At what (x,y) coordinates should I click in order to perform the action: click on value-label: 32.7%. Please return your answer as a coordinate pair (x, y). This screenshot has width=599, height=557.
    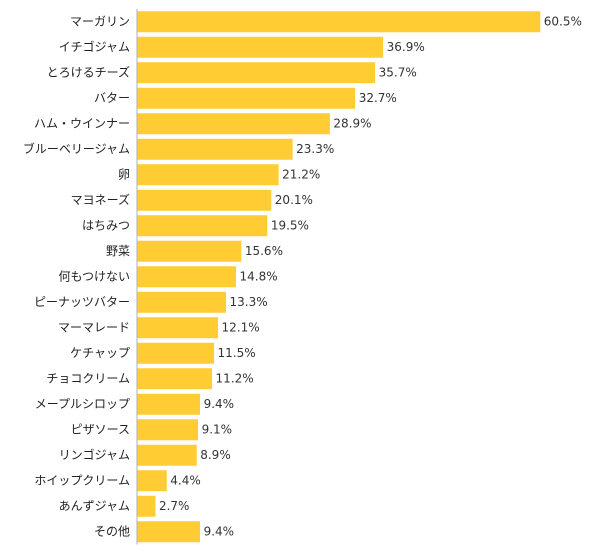
    Looking at the image, I should click on (378, 98).